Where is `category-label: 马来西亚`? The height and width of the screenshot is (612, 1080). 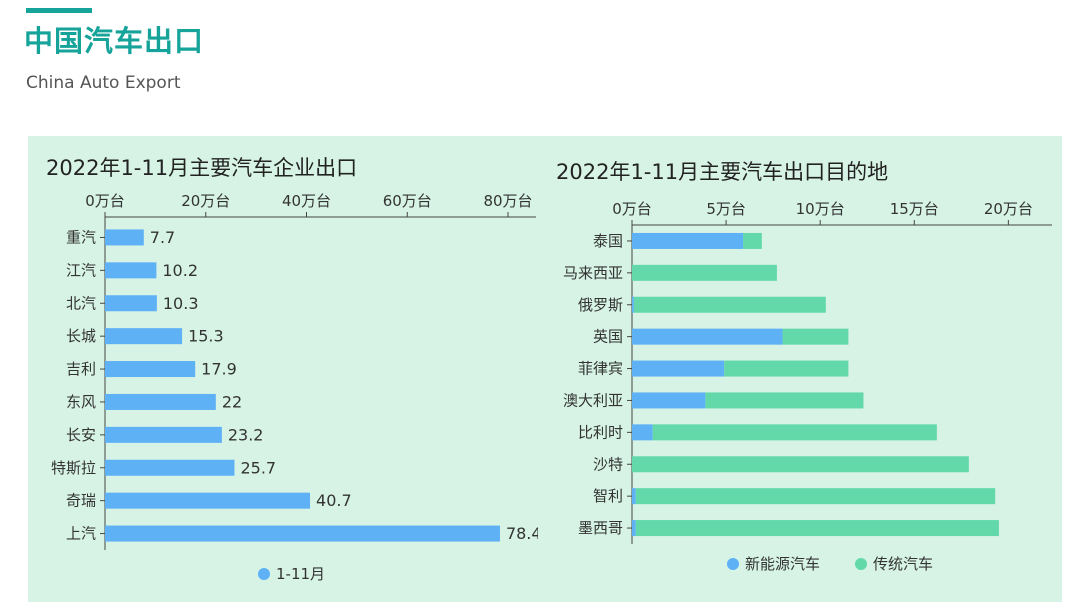
category-label: 马来西亚 is located at coordinates (593, 273).